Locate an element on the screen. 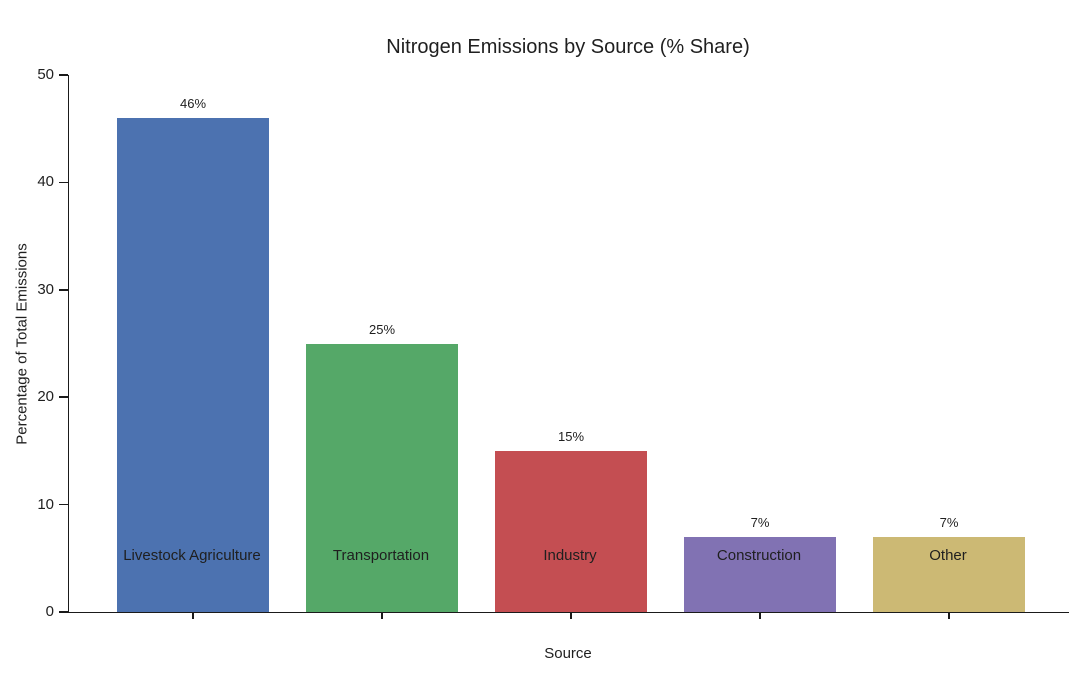 This screenshot has height=684, width=1080. y-tick-label: 20 is located at coordinates (45, 397).